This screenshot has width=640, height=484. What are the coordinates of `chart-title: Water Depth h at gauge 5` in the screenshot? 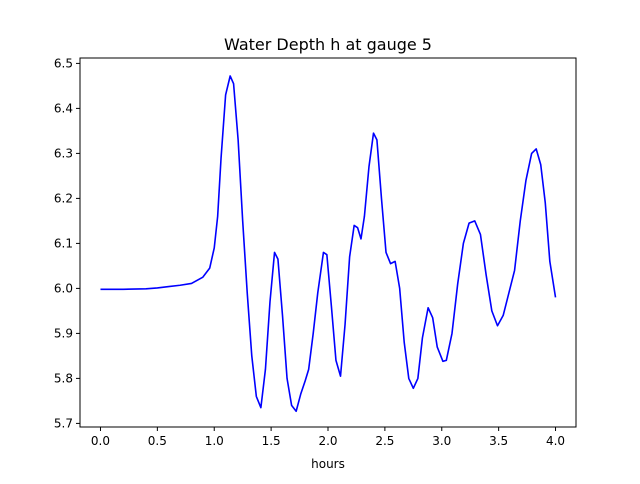 It's located at (328, 44).